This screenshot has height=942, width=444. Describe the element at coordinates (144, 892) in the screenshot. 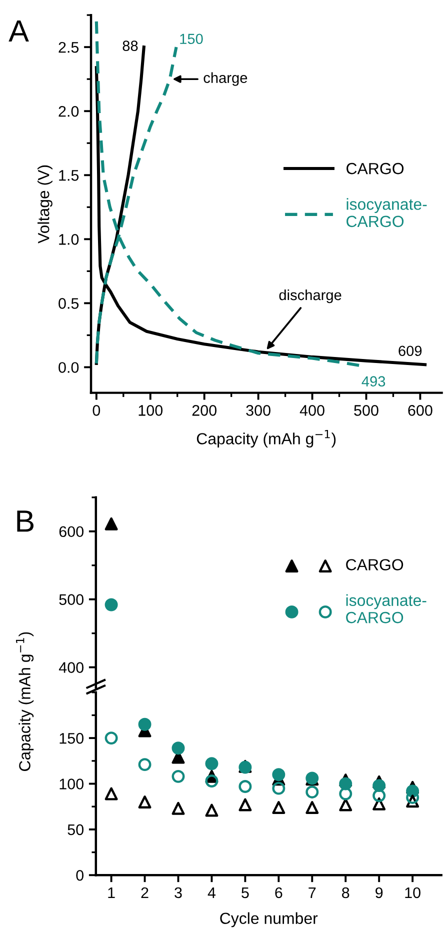

I see `x-tick-label: 2` at that location.